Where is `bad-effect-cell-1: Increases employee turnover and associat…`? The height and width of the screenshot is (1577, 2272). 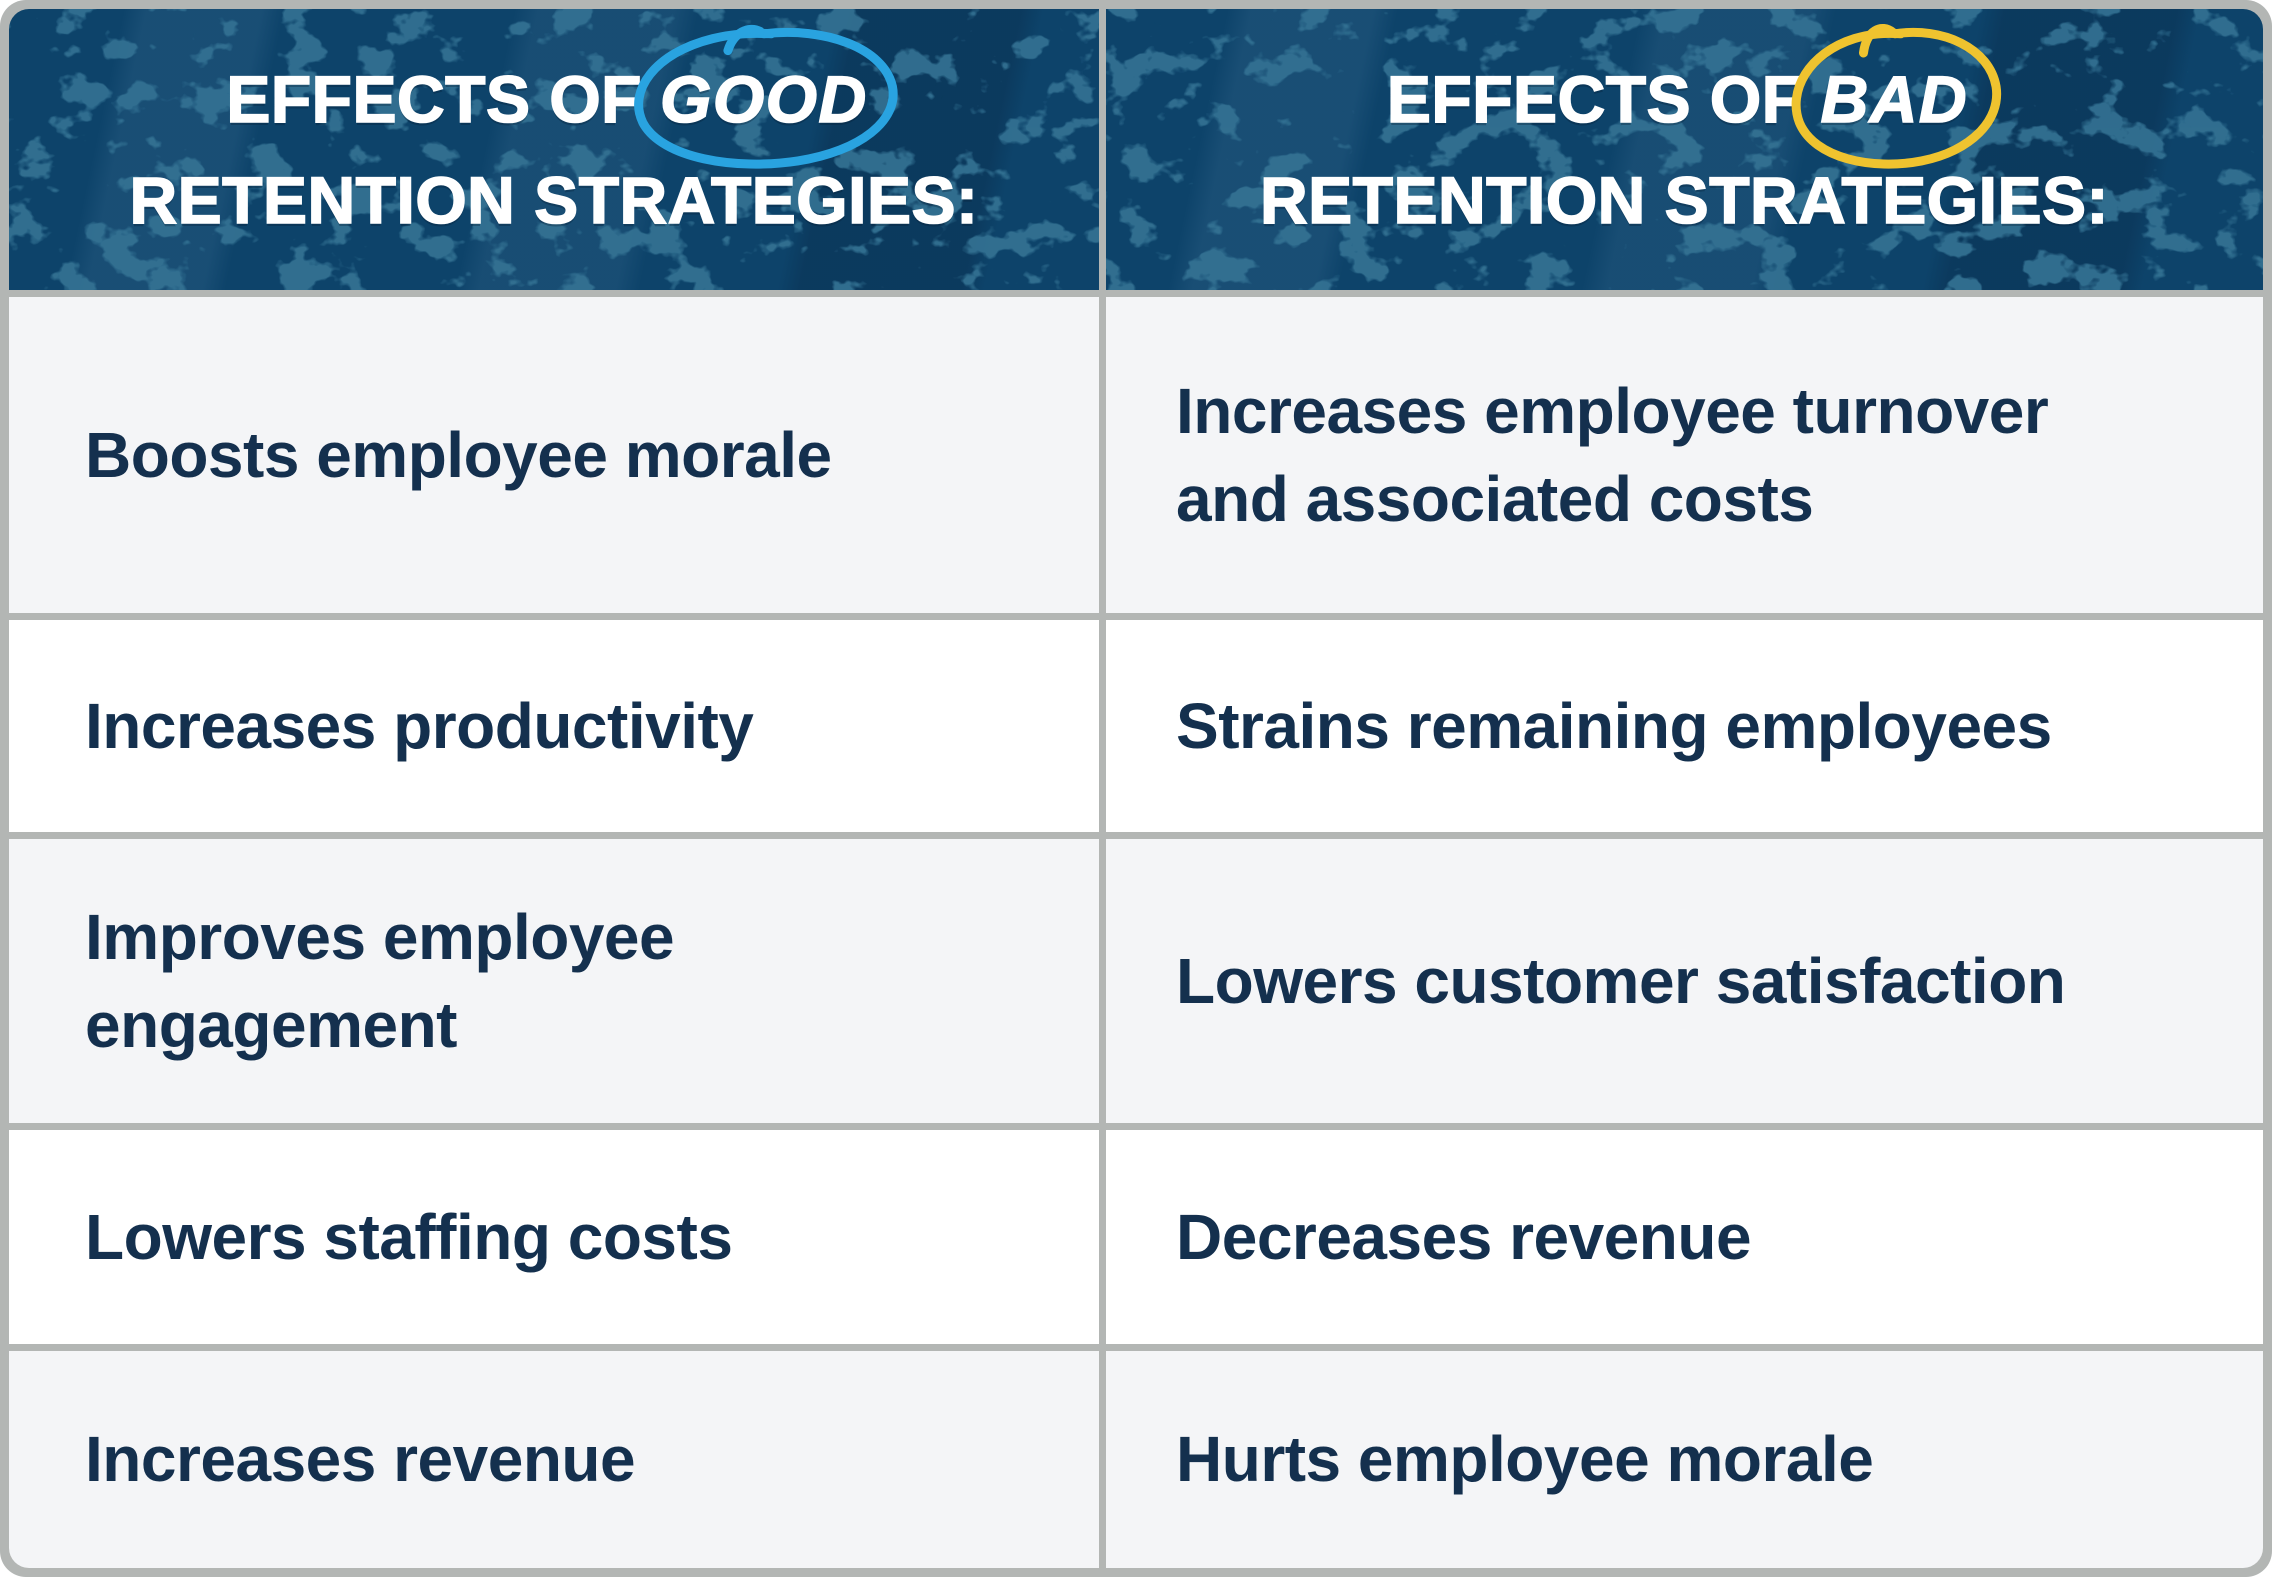 bad-effect-cell-1: Increases employee turnover and associat… is located at coordinates (1684, 455).